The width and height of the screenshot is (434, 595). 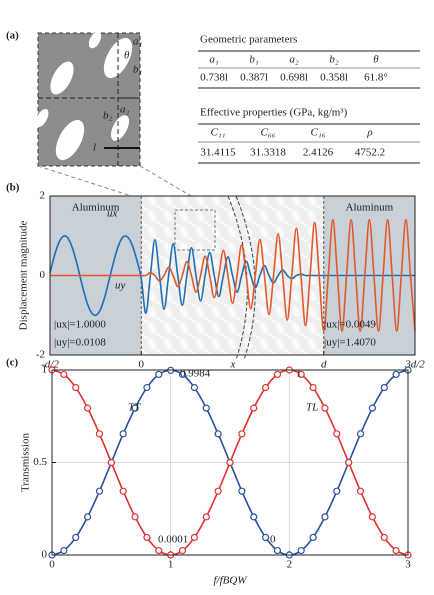 I want to click on table-cell: 0.358l, so click(x=334, y=78).